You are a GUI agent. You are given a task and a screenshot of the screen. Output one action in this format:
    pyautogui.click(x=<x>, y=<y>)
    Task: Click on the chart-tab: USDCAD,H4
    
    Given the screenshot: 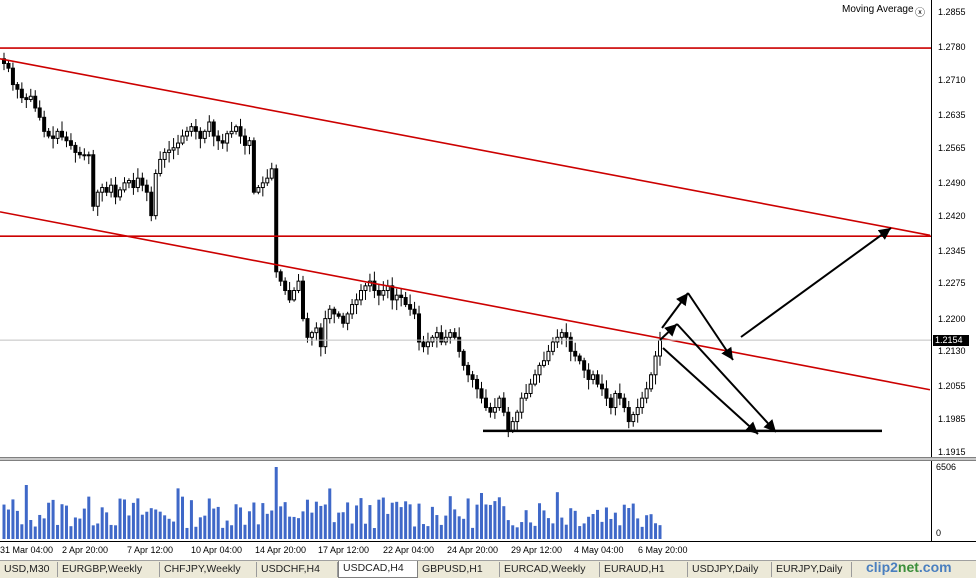 What is the action you would take?
    pyautogui.click(x=378, y=569)
    